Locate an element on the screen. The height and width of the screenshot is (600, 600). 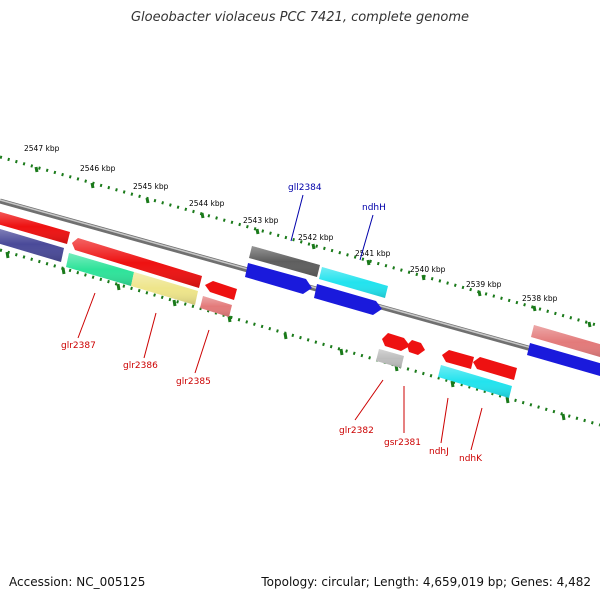
gene-label: glr2382 is located at coordinates (356, 431).